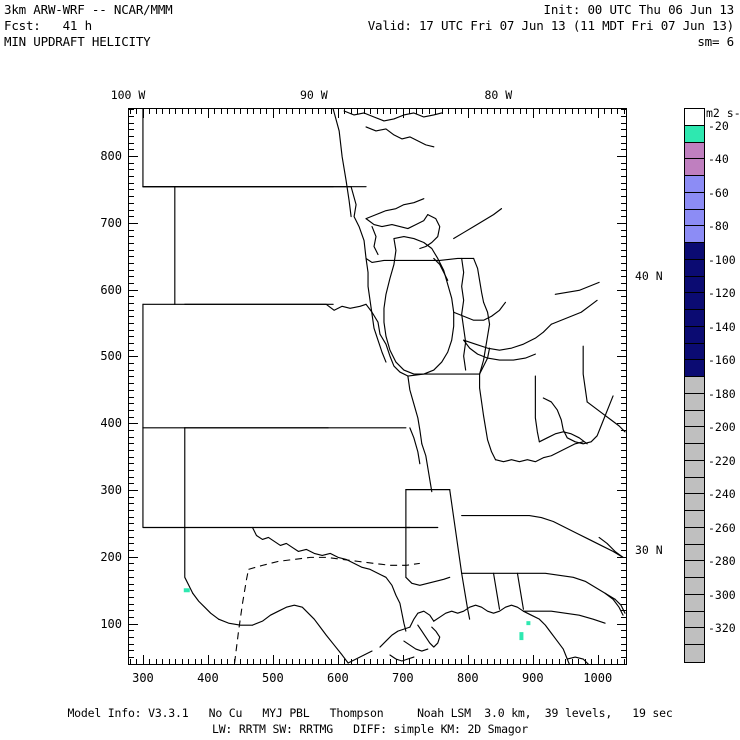  What do you see at coordinates (357, 614) in the screenshot?
I see `data-cells` at bounding box center [357, 614].